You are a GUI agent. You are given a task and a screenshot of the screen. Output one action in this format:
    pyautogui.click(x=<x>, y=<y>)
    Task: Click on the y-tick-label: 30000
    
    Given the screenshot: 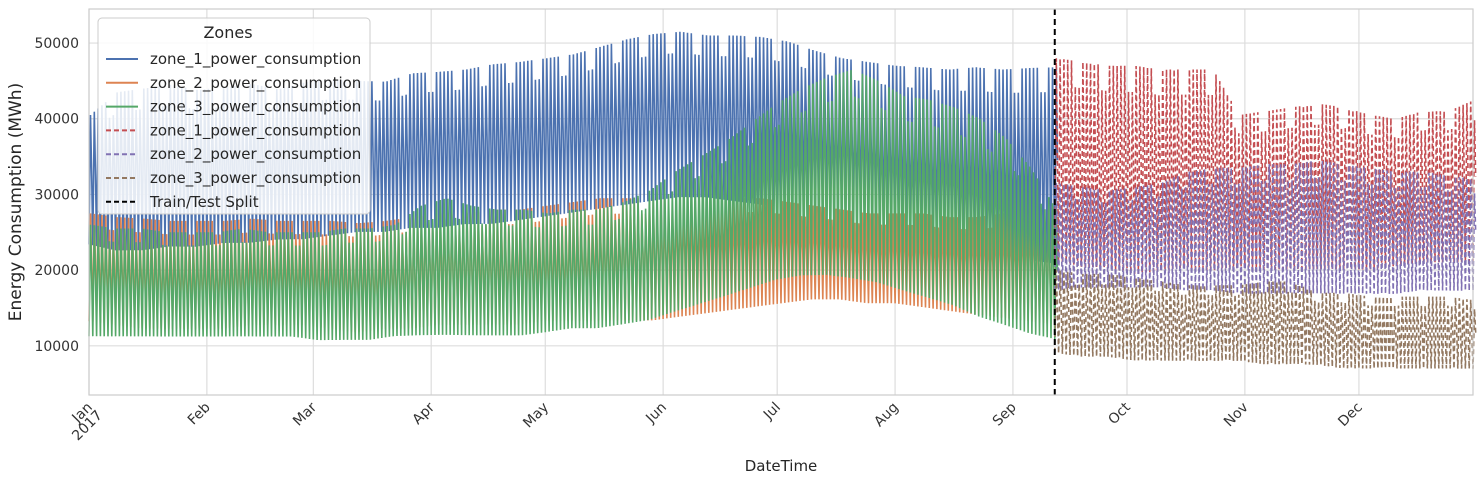 What is the action you would take?
    pyautogui.click(x=56, y=195)
    